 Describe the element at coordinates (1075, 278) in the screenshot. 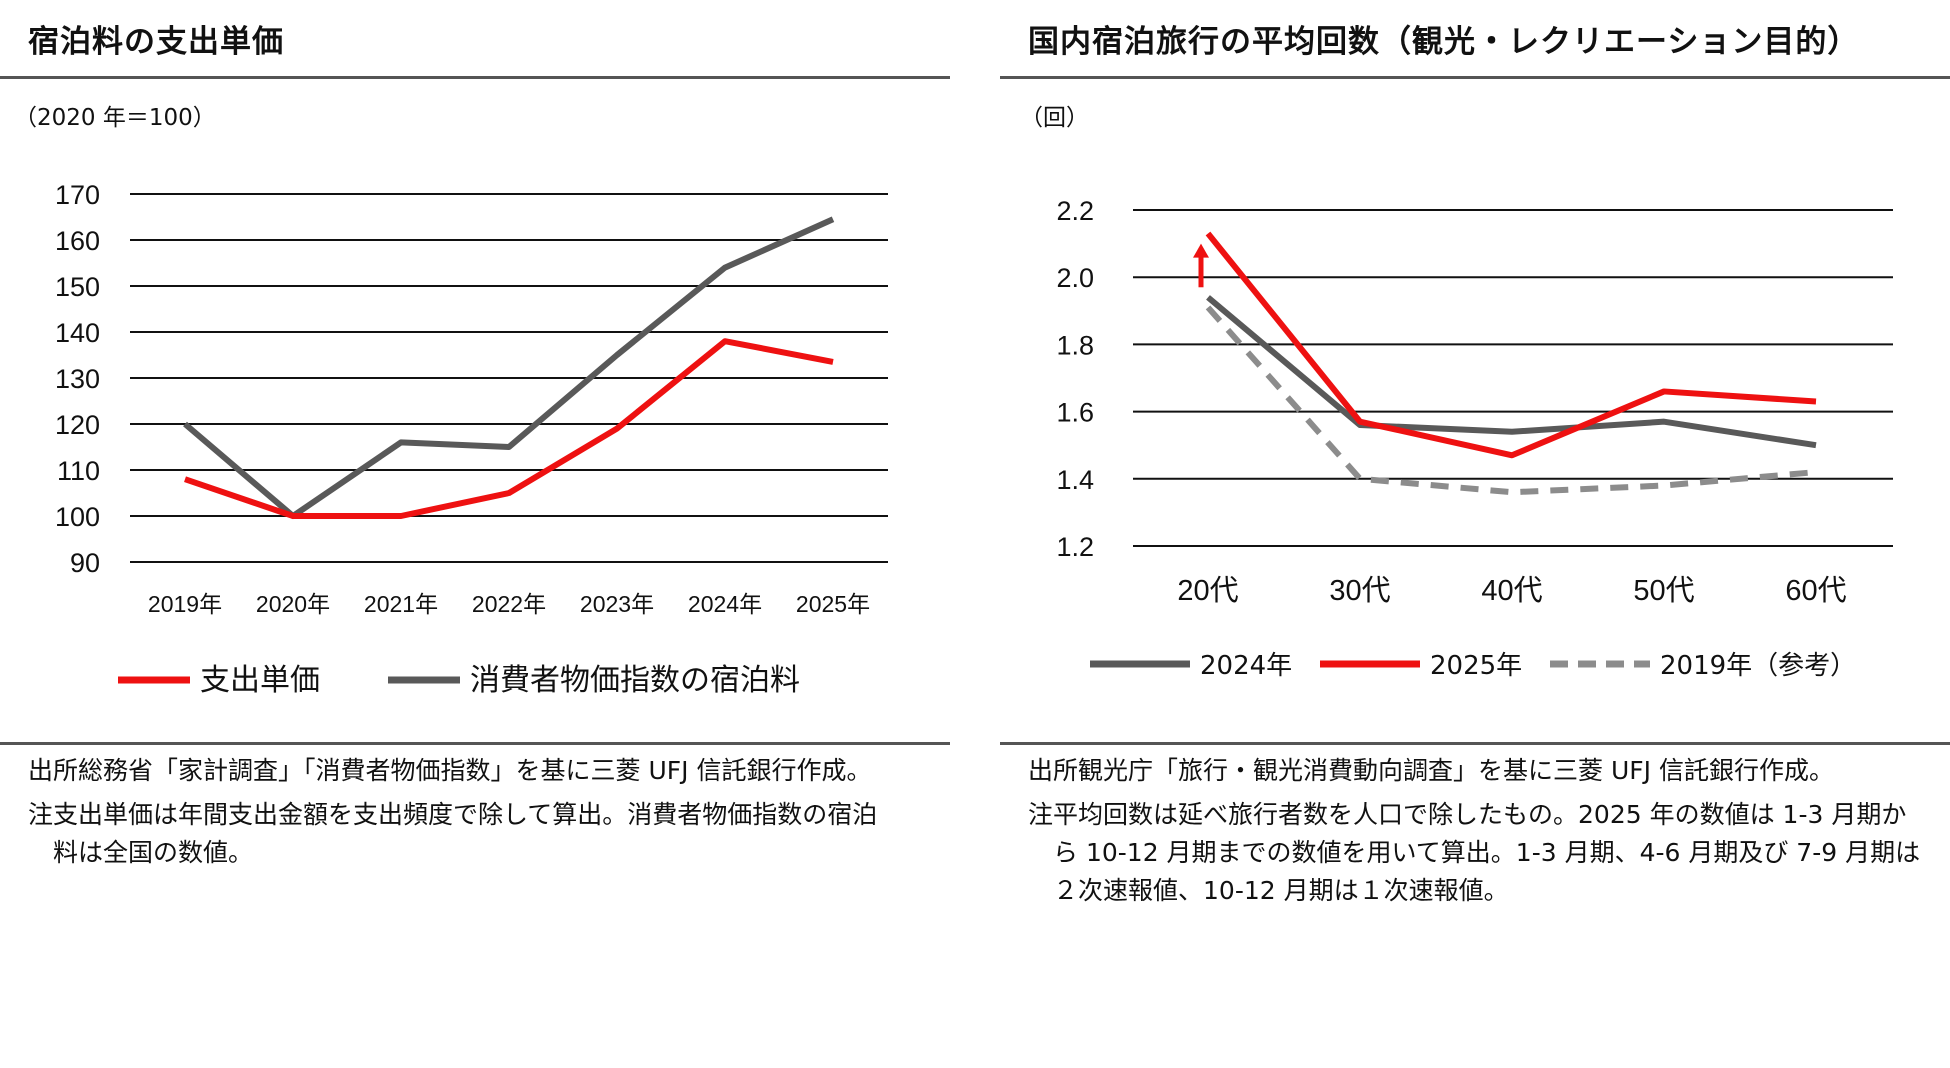

I see `y-tick-label: 2.0` at that location.